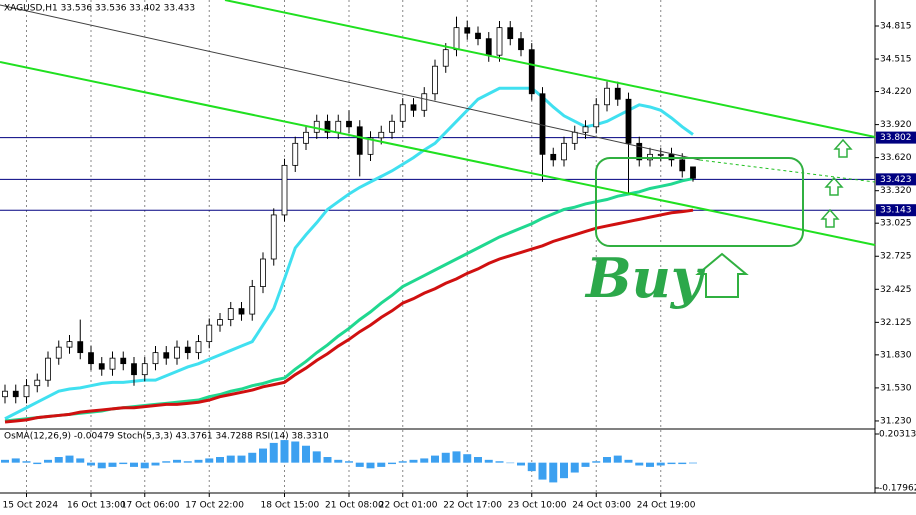 The width and height of the screenshot is (916, 515). I want to click on y-tick-label: 31.230, so click(896, 421).